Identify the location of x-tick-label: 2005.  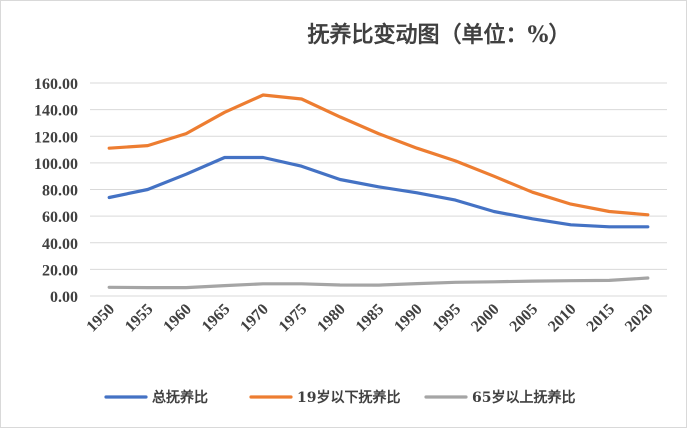
(524, 318).